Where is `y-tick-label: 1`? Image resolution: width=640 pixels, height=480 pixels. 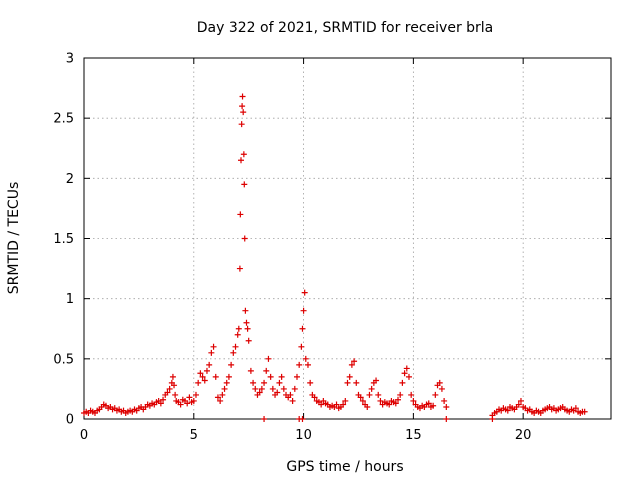
y-tick-label: 1 is located at coordinates (70, 299).